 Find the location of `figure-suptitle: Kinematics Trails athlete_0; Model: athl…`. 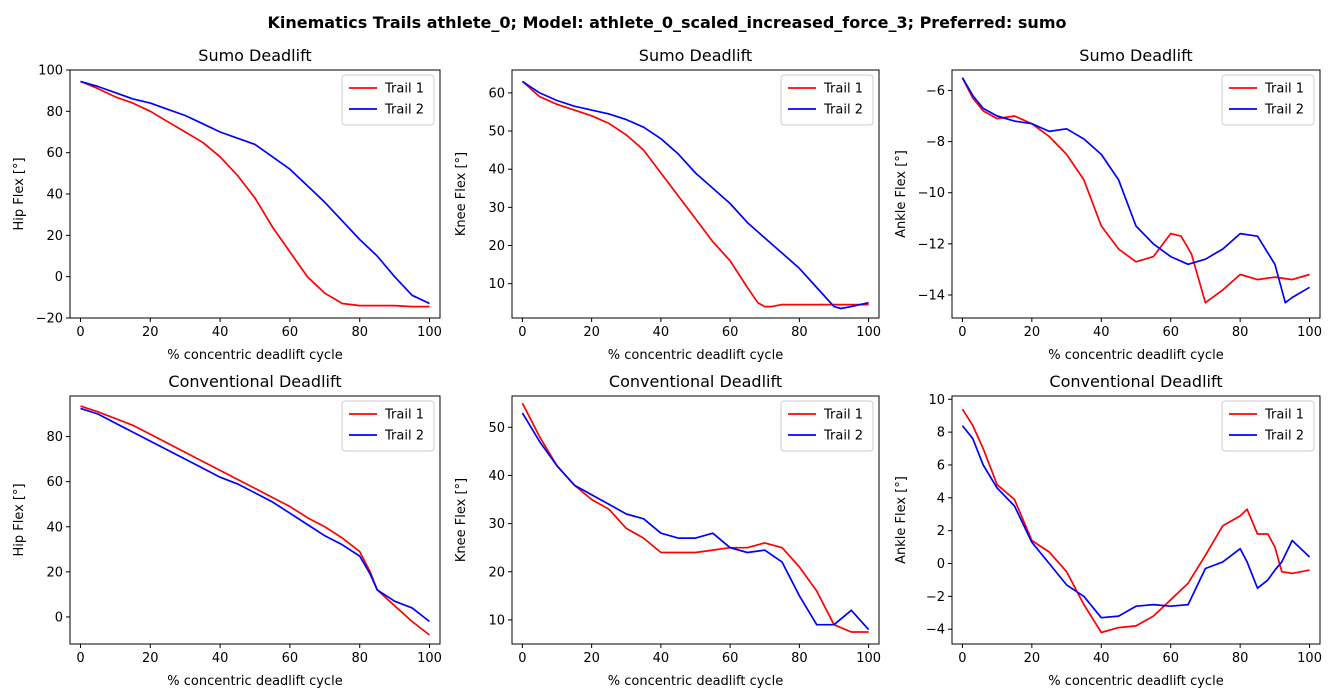

figure-suptitle: Kinematics Trails athlete_0; Model: athl… is located at coordinates (667, 22).